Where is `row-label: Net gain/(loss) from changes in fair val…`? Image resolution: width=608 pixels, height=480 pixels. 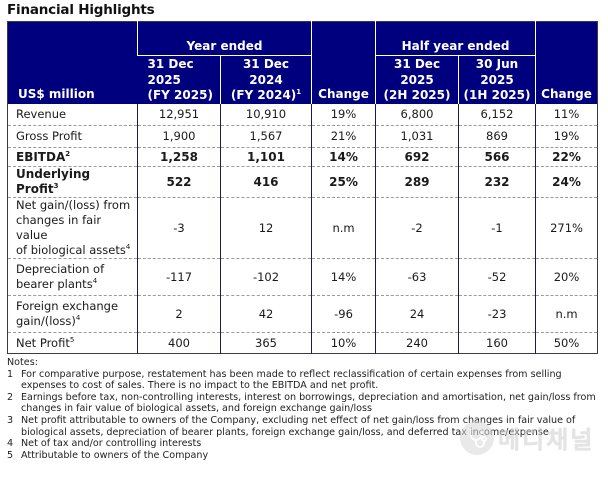
row-label: Net gain/(loss) from changes in fair val… is located at coordinates (72, 228).